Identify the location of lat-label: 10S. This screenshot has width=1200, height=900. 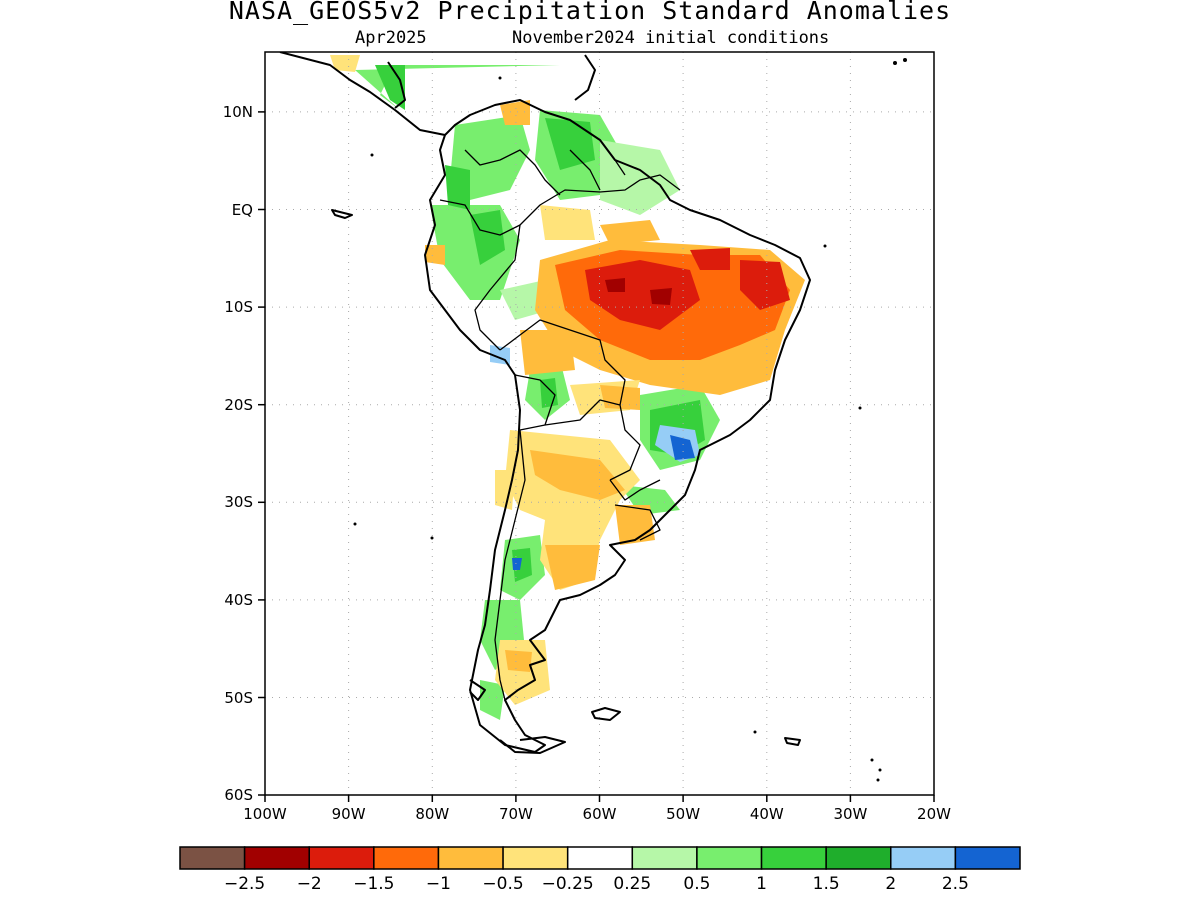
(238, 307).